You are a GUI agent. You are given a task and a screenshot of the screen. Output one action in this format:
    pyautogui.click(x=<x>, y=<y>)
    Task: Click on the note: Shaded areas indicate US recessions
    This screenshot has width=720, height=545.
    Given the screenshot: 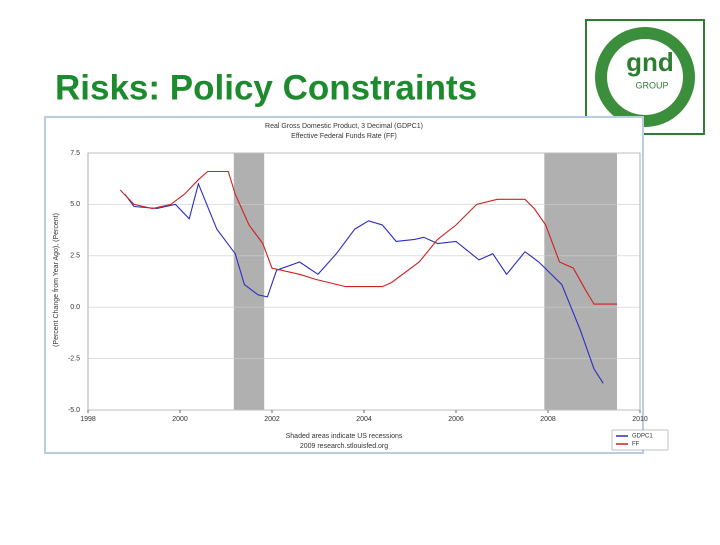 What is the action you would take?
    pyautogui.click(x=344, y=436)
    